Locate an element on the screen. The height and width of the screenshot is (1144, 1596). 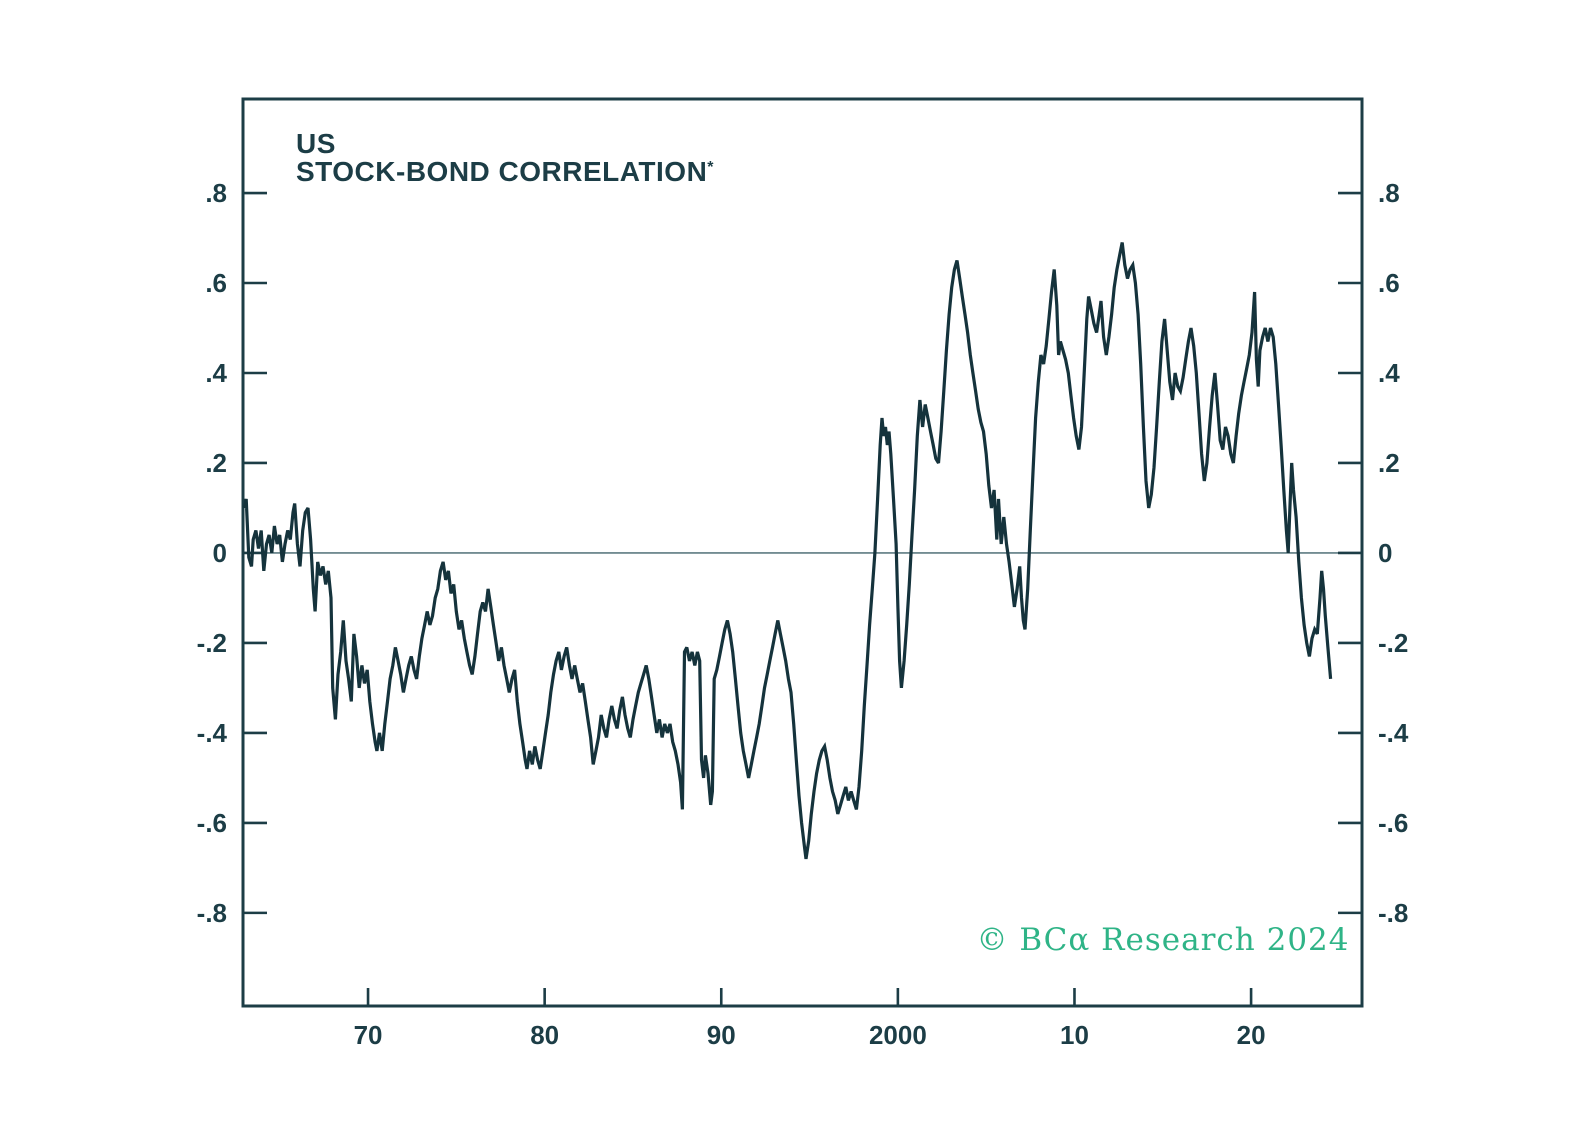
y-axis-label-left: -.2 is located at coordinates (212, 643).